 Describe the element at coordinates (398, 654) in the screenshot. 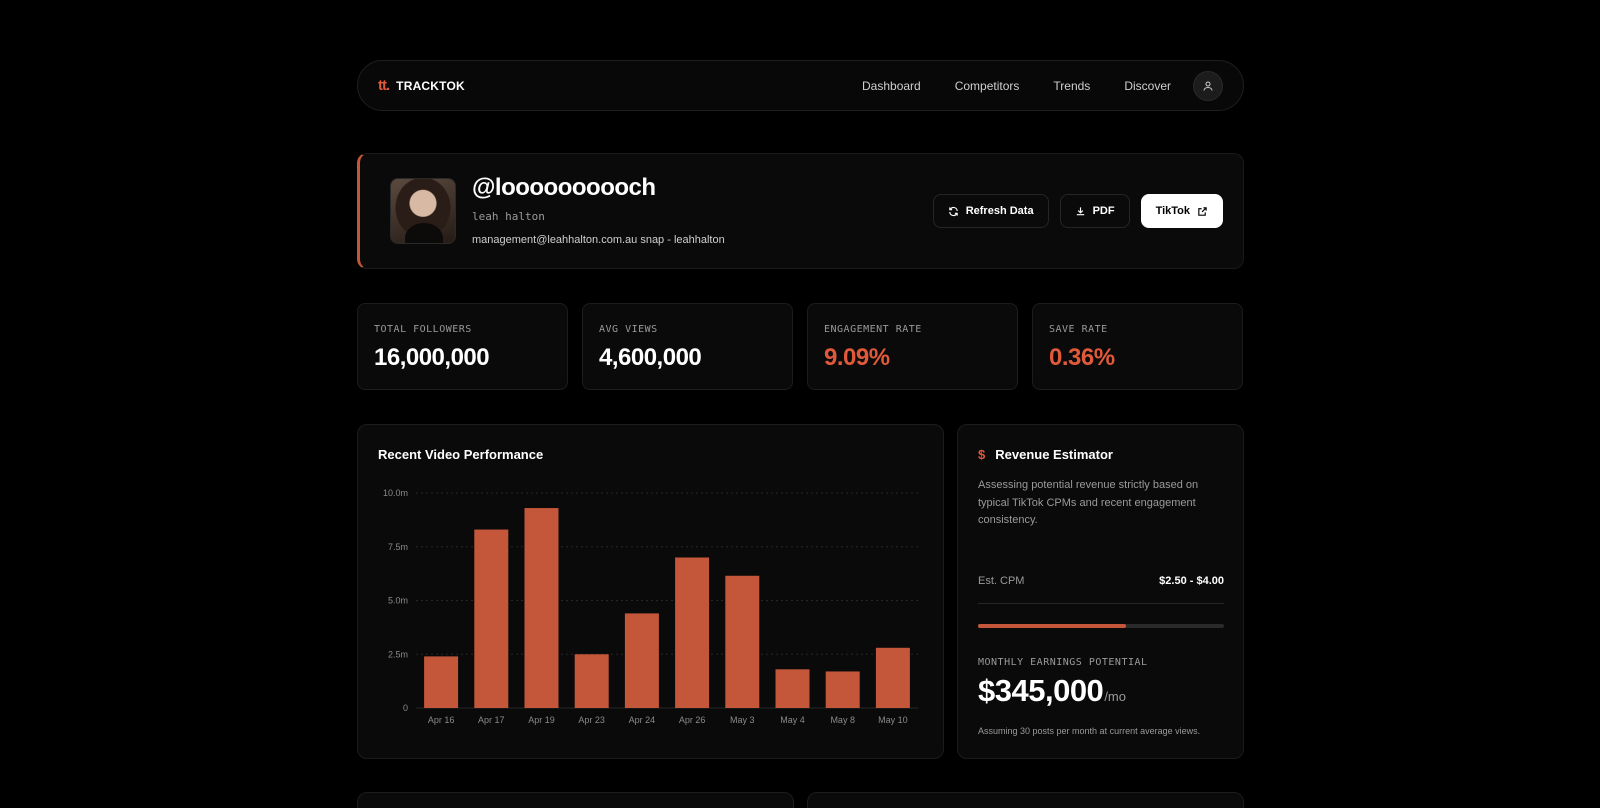

I see `y-tick-label: 2.5m` at that location.